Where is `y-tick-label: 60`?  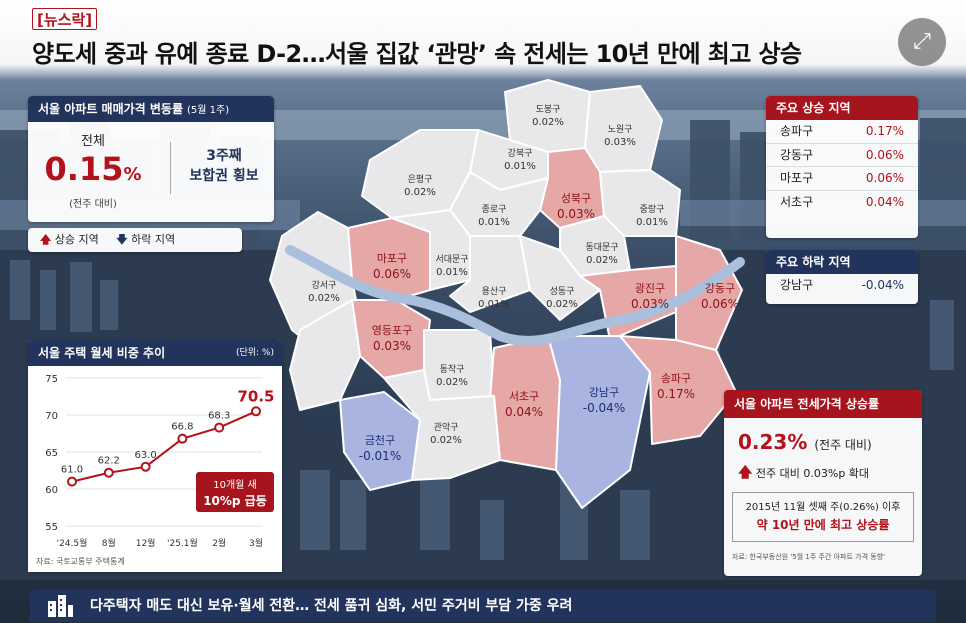
y-tick-label: 60 is located at coordinates (51, 490).